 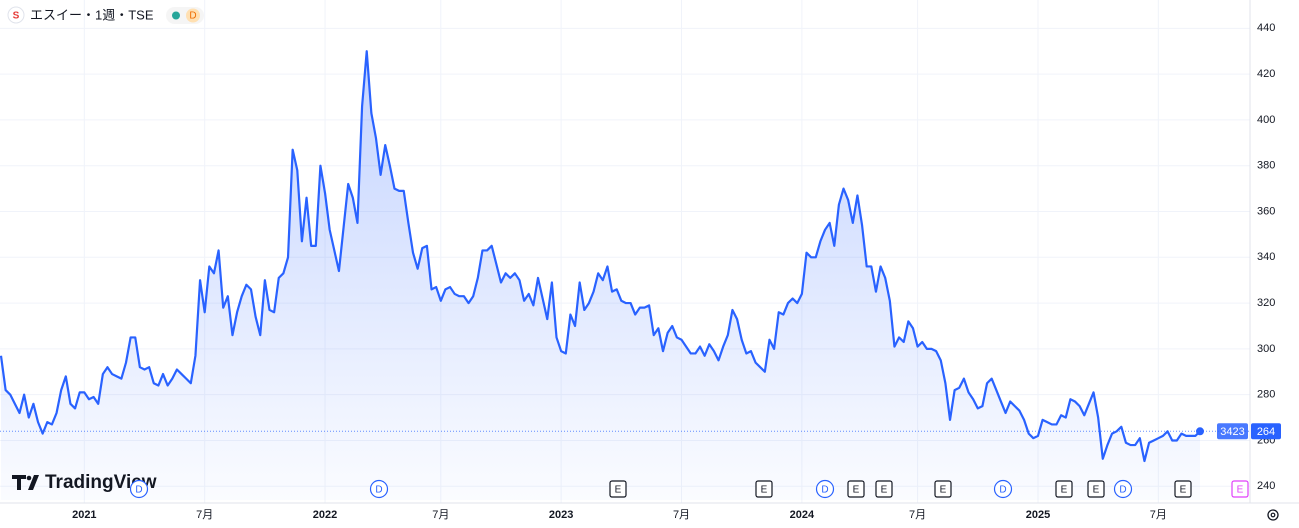 I want to click on price-tag-bg, so click(x=1266, y=431).